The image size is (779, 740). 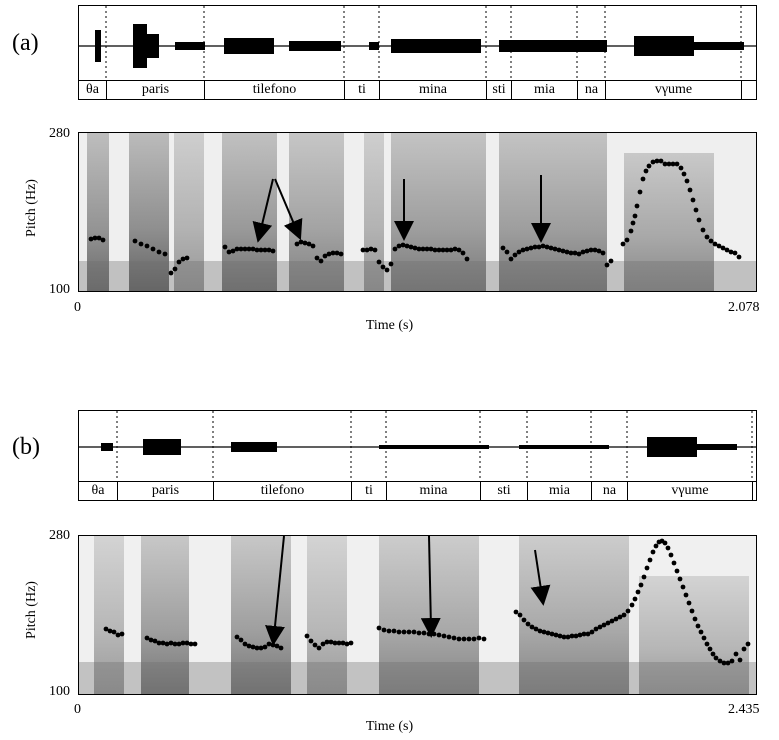 What do you see at coordinates (744, 709) in the screenshot?
I see `x-end-label: 2.435` at bounding box center [744, 709].